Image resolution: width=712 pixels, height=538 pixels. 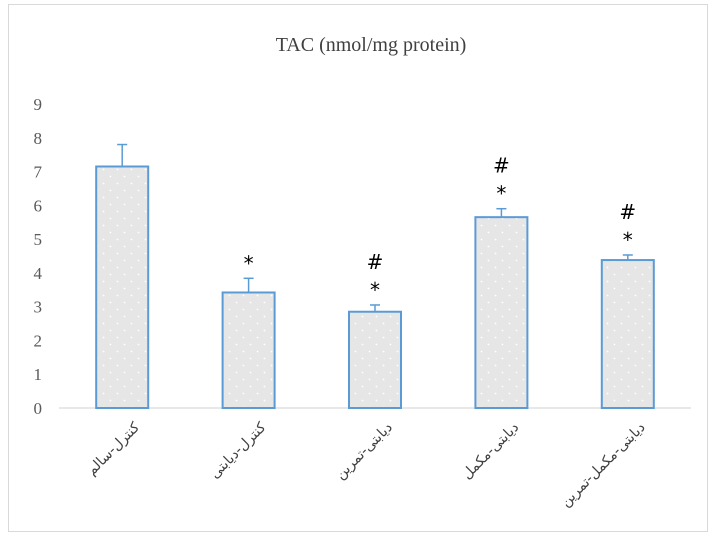 I want to click on y-tick-label: 3, so click(x=38, y=307).